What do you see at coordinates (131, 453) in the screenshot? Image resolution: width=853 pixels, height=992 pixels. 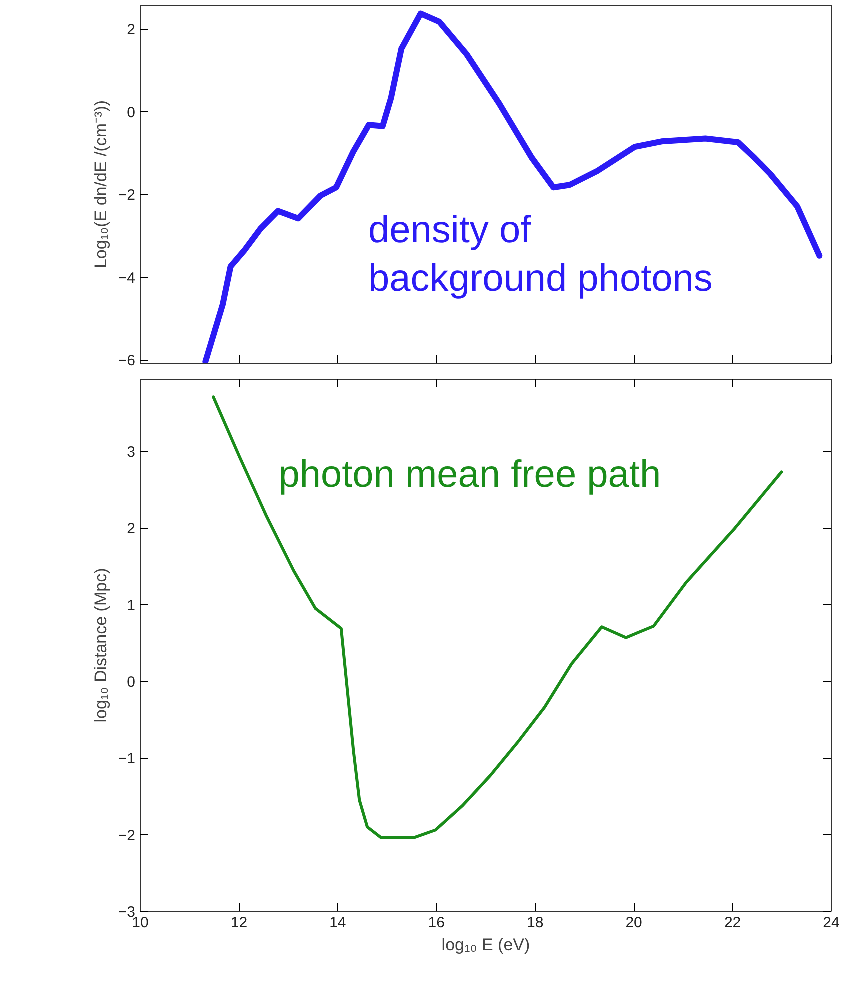 I see `y-tick-label: 3` at bounding box center [131, 453].